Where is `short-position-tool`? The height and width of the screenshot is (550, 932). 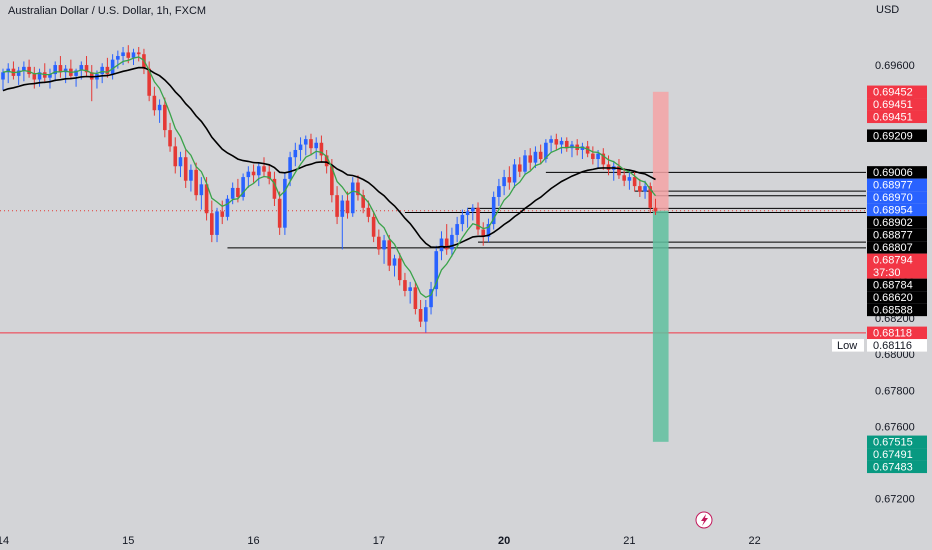 short-position-tool is located at coordinates (660, 266).